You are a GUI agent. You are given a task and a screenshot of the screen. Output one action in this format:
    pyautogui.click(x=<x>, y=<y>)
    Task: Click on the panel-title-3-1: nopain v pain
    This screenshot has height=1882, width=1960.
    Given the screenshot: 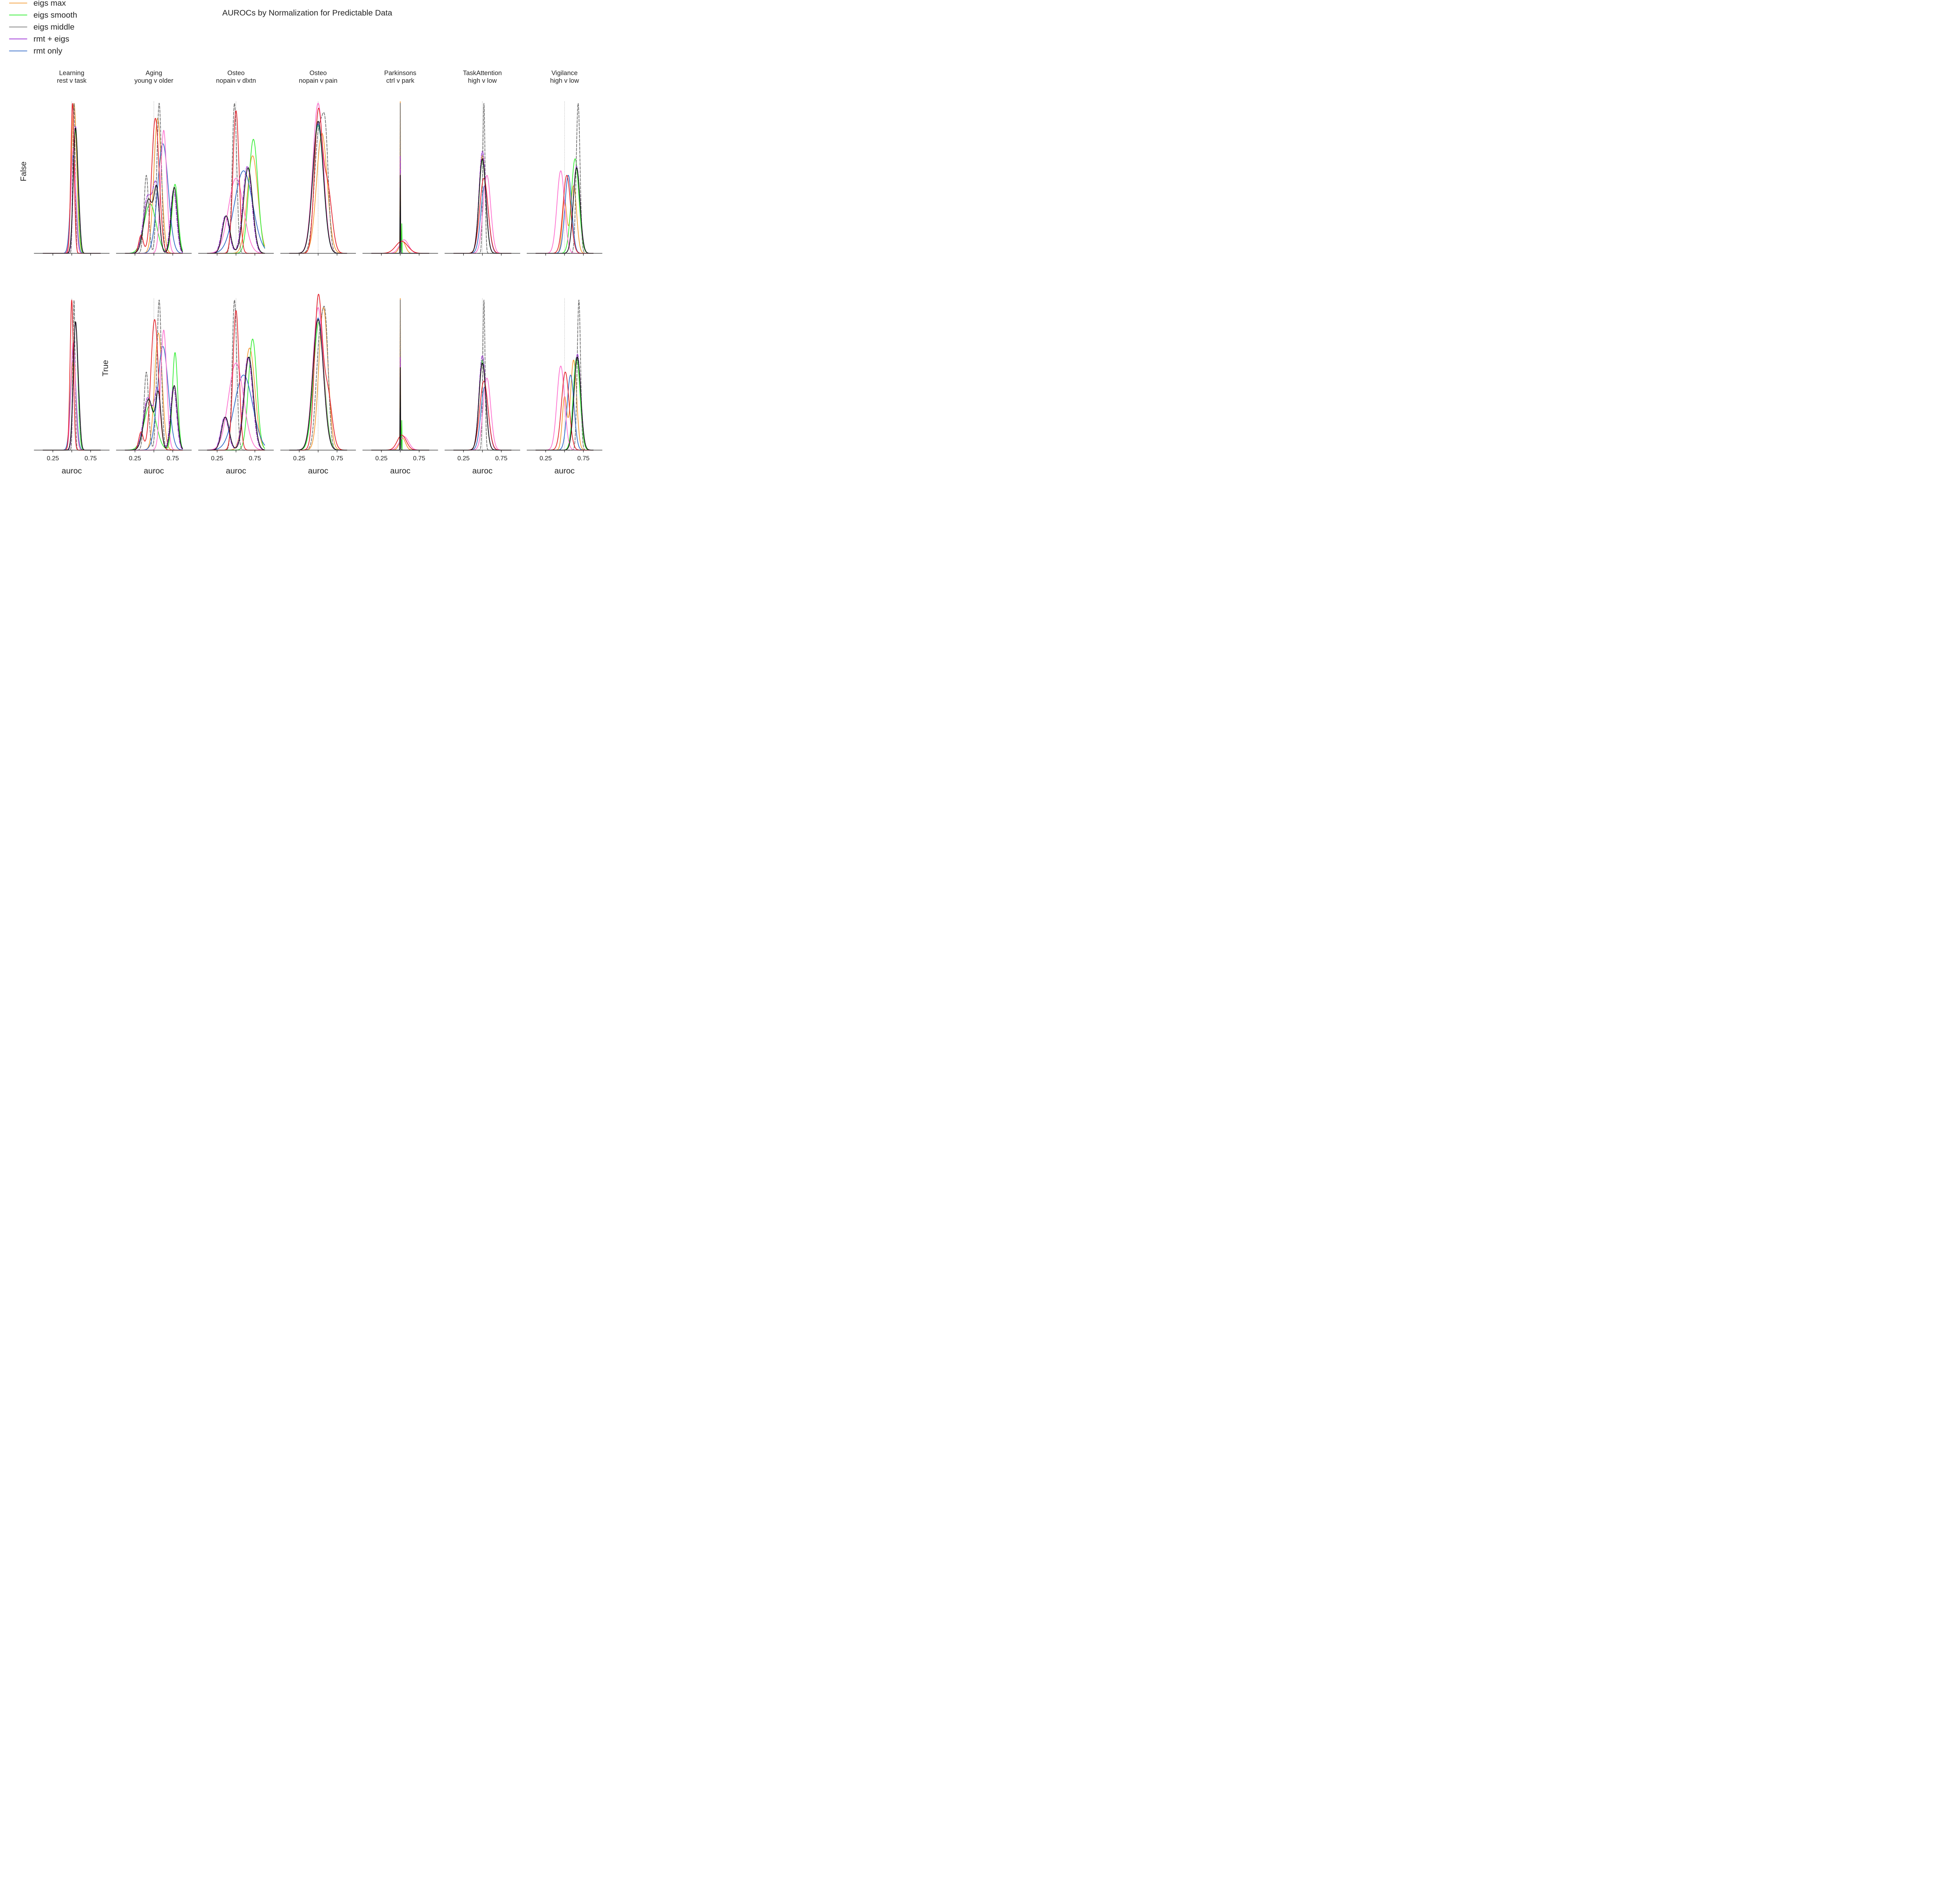 What is the action you would take?
    pyautogui.click(x=318, y=80)
    